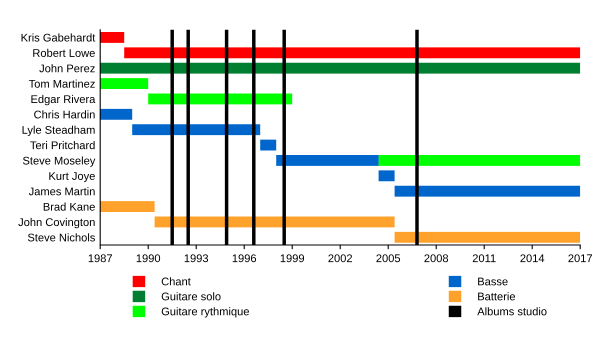  What do you see at coordinates (148, 258) in the screenshot?
I see `x-tick-label: 1990` at bounding box center [148, 258].